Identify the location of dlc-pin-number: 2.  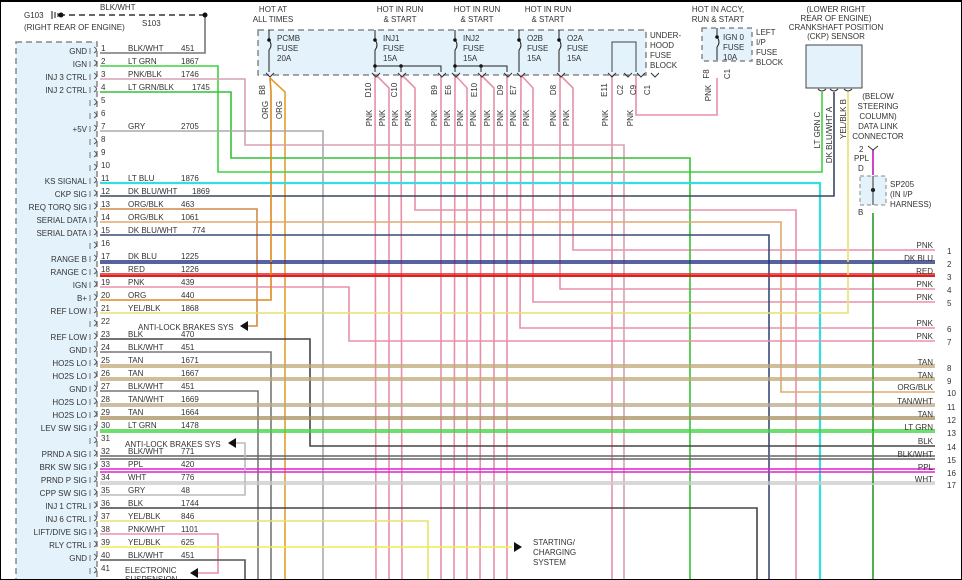
(861, 149).